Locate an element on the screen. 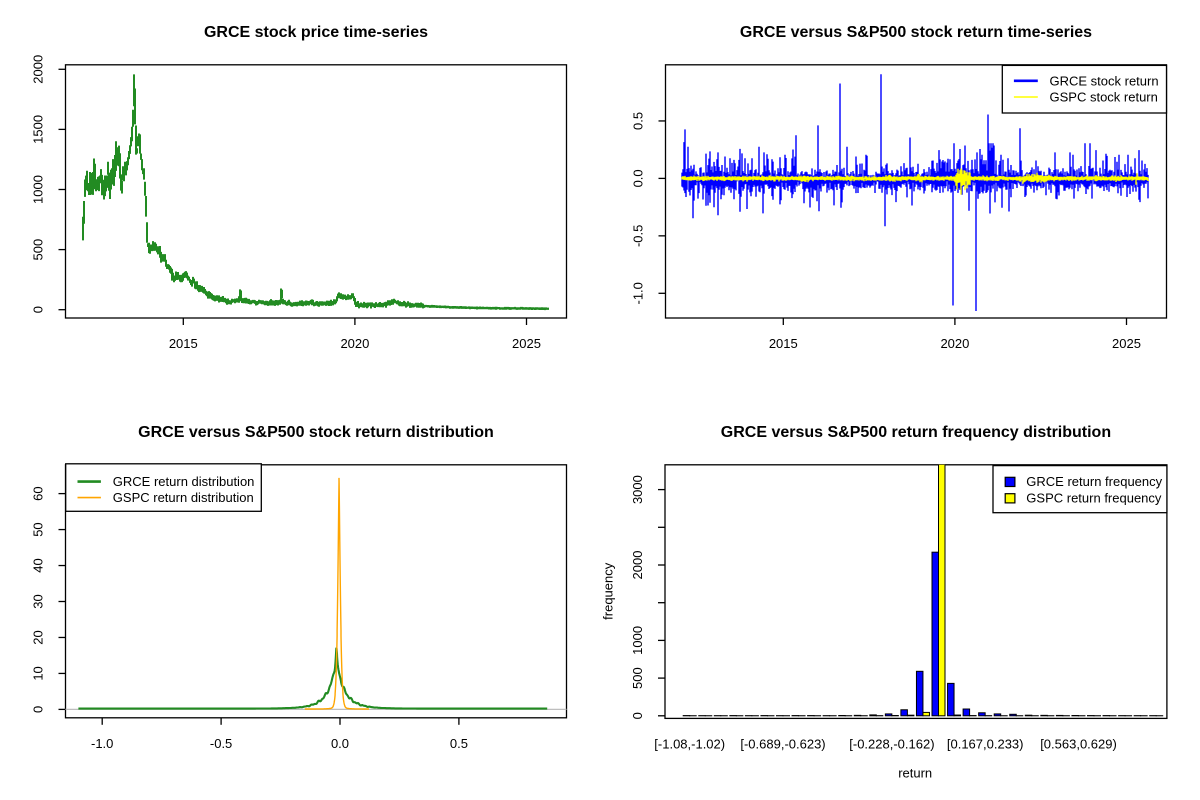  svg-text: GSPC return distribution is located at coordinates (183, 497).